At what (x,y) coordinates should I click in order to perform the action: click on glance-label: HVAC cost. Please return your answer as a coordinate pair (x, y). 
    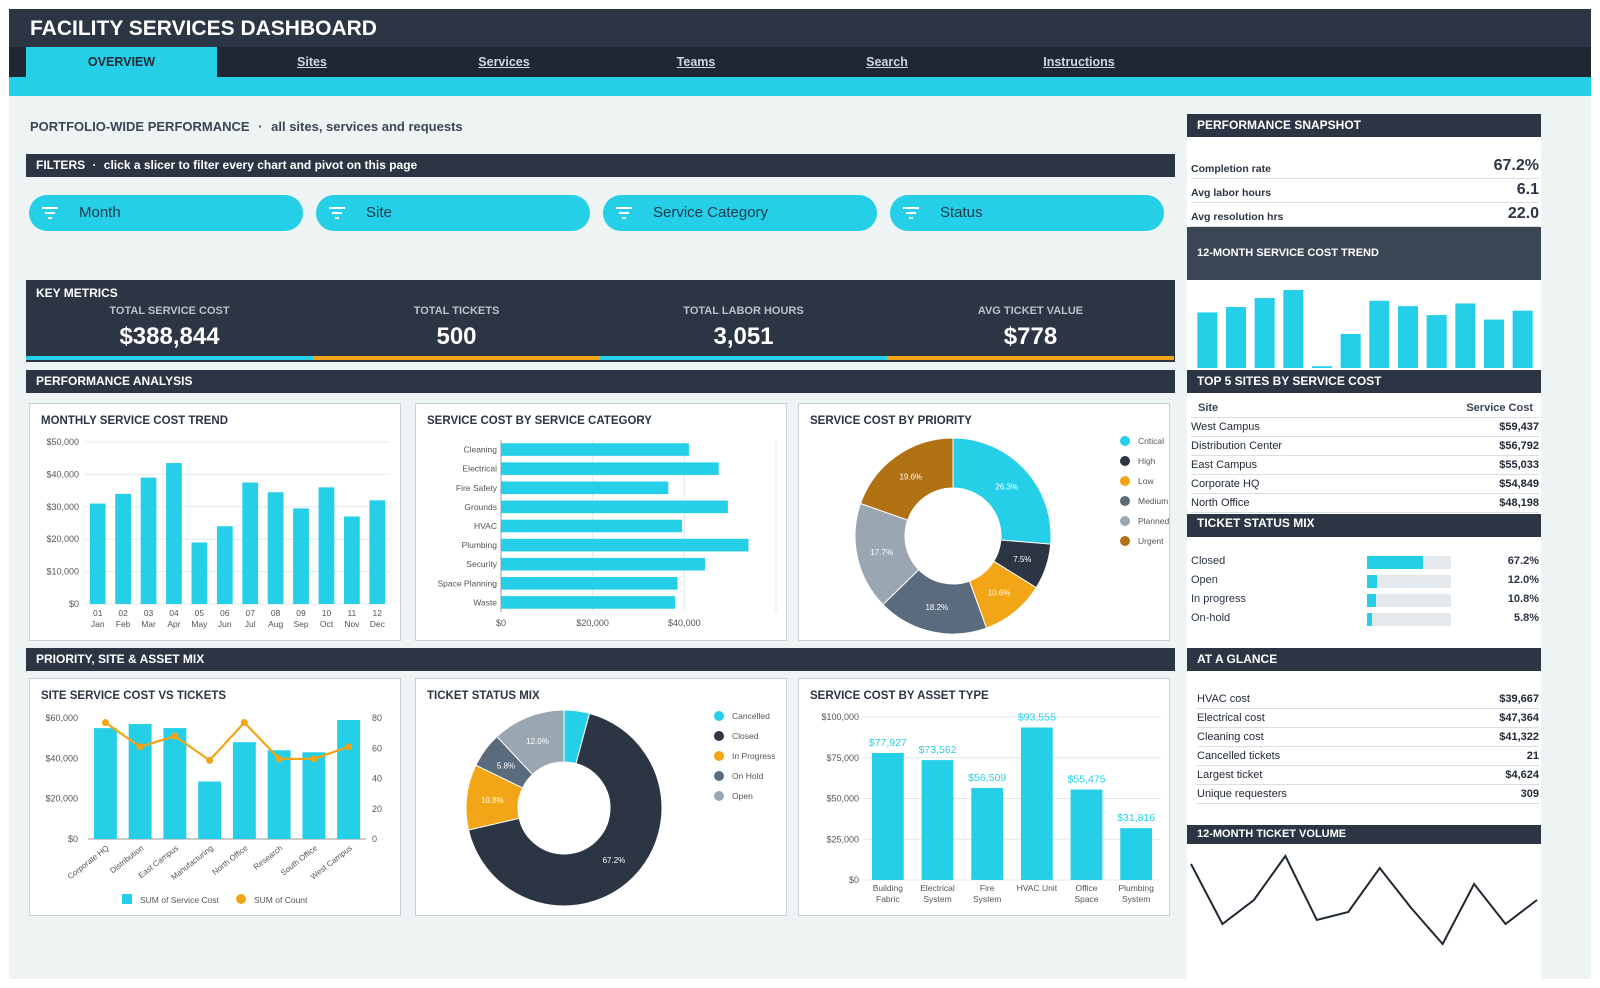
    Looking at the image, I should click on (1223, 699).